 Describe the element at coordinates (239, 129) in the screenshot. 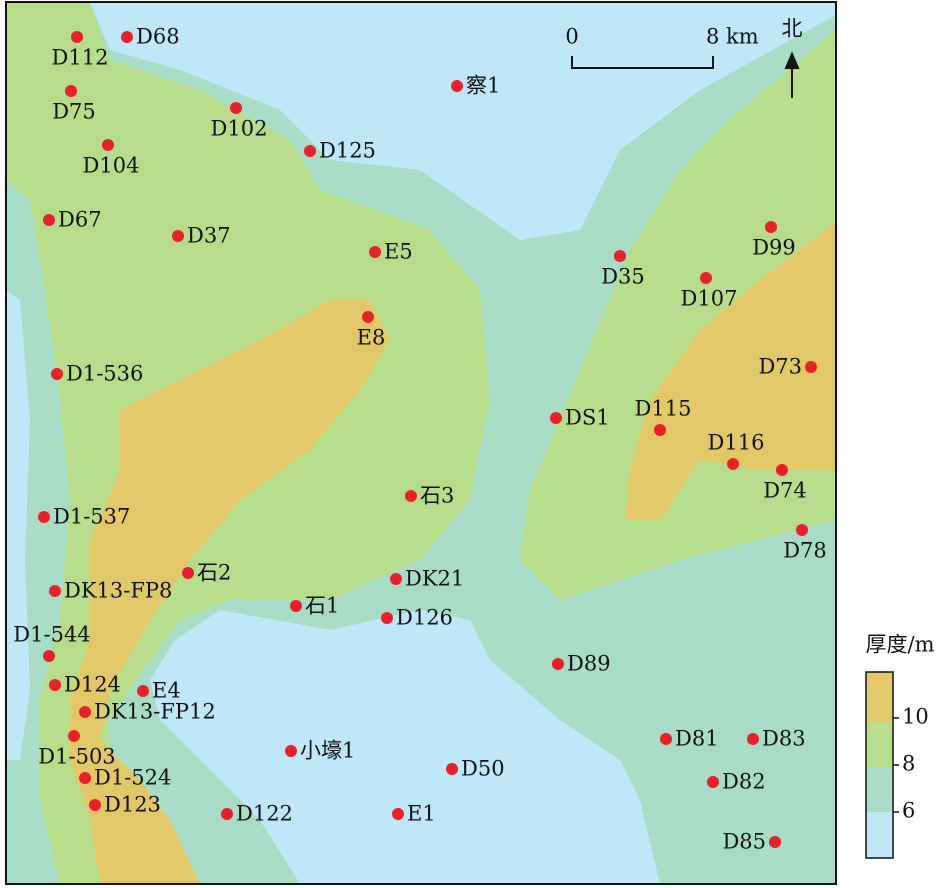

I see `well-label: D102` at that location.